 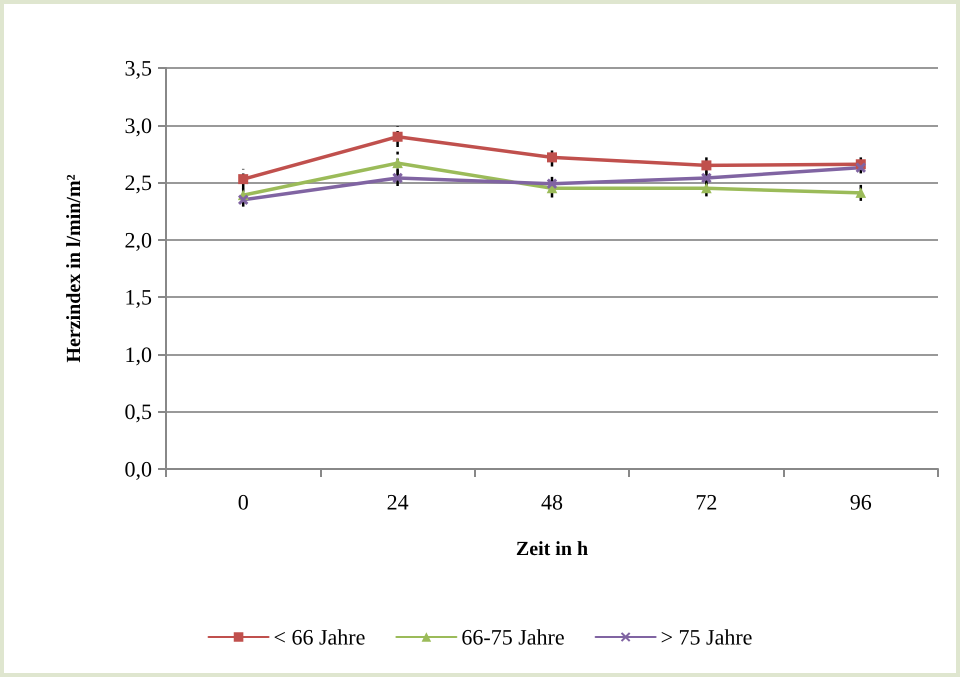 I want to click on y-tick-label: 3,0, so click(x=138, y=125).